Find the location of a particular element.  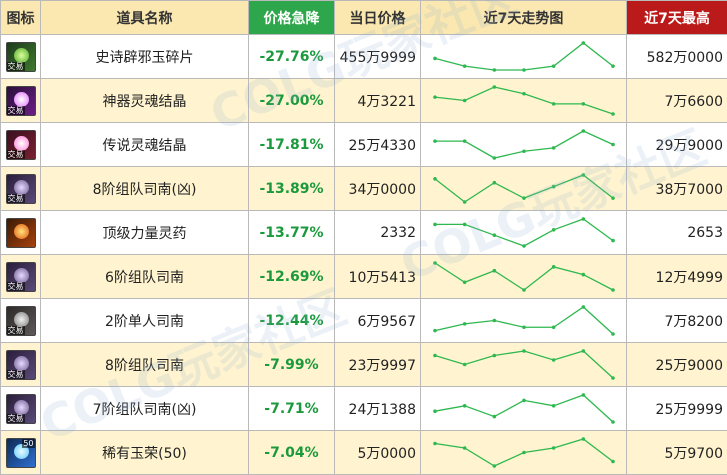

price-drop-percent: -13.89% is located at coordinates (292, 189).